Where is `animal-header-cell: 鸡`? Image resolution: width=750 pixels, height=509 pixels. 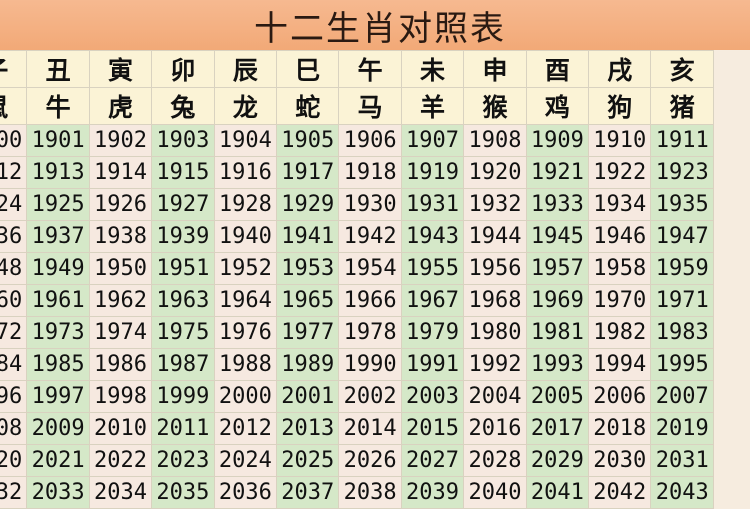
animal-header-cell: 鸡 is located at coordinates (557, 106).